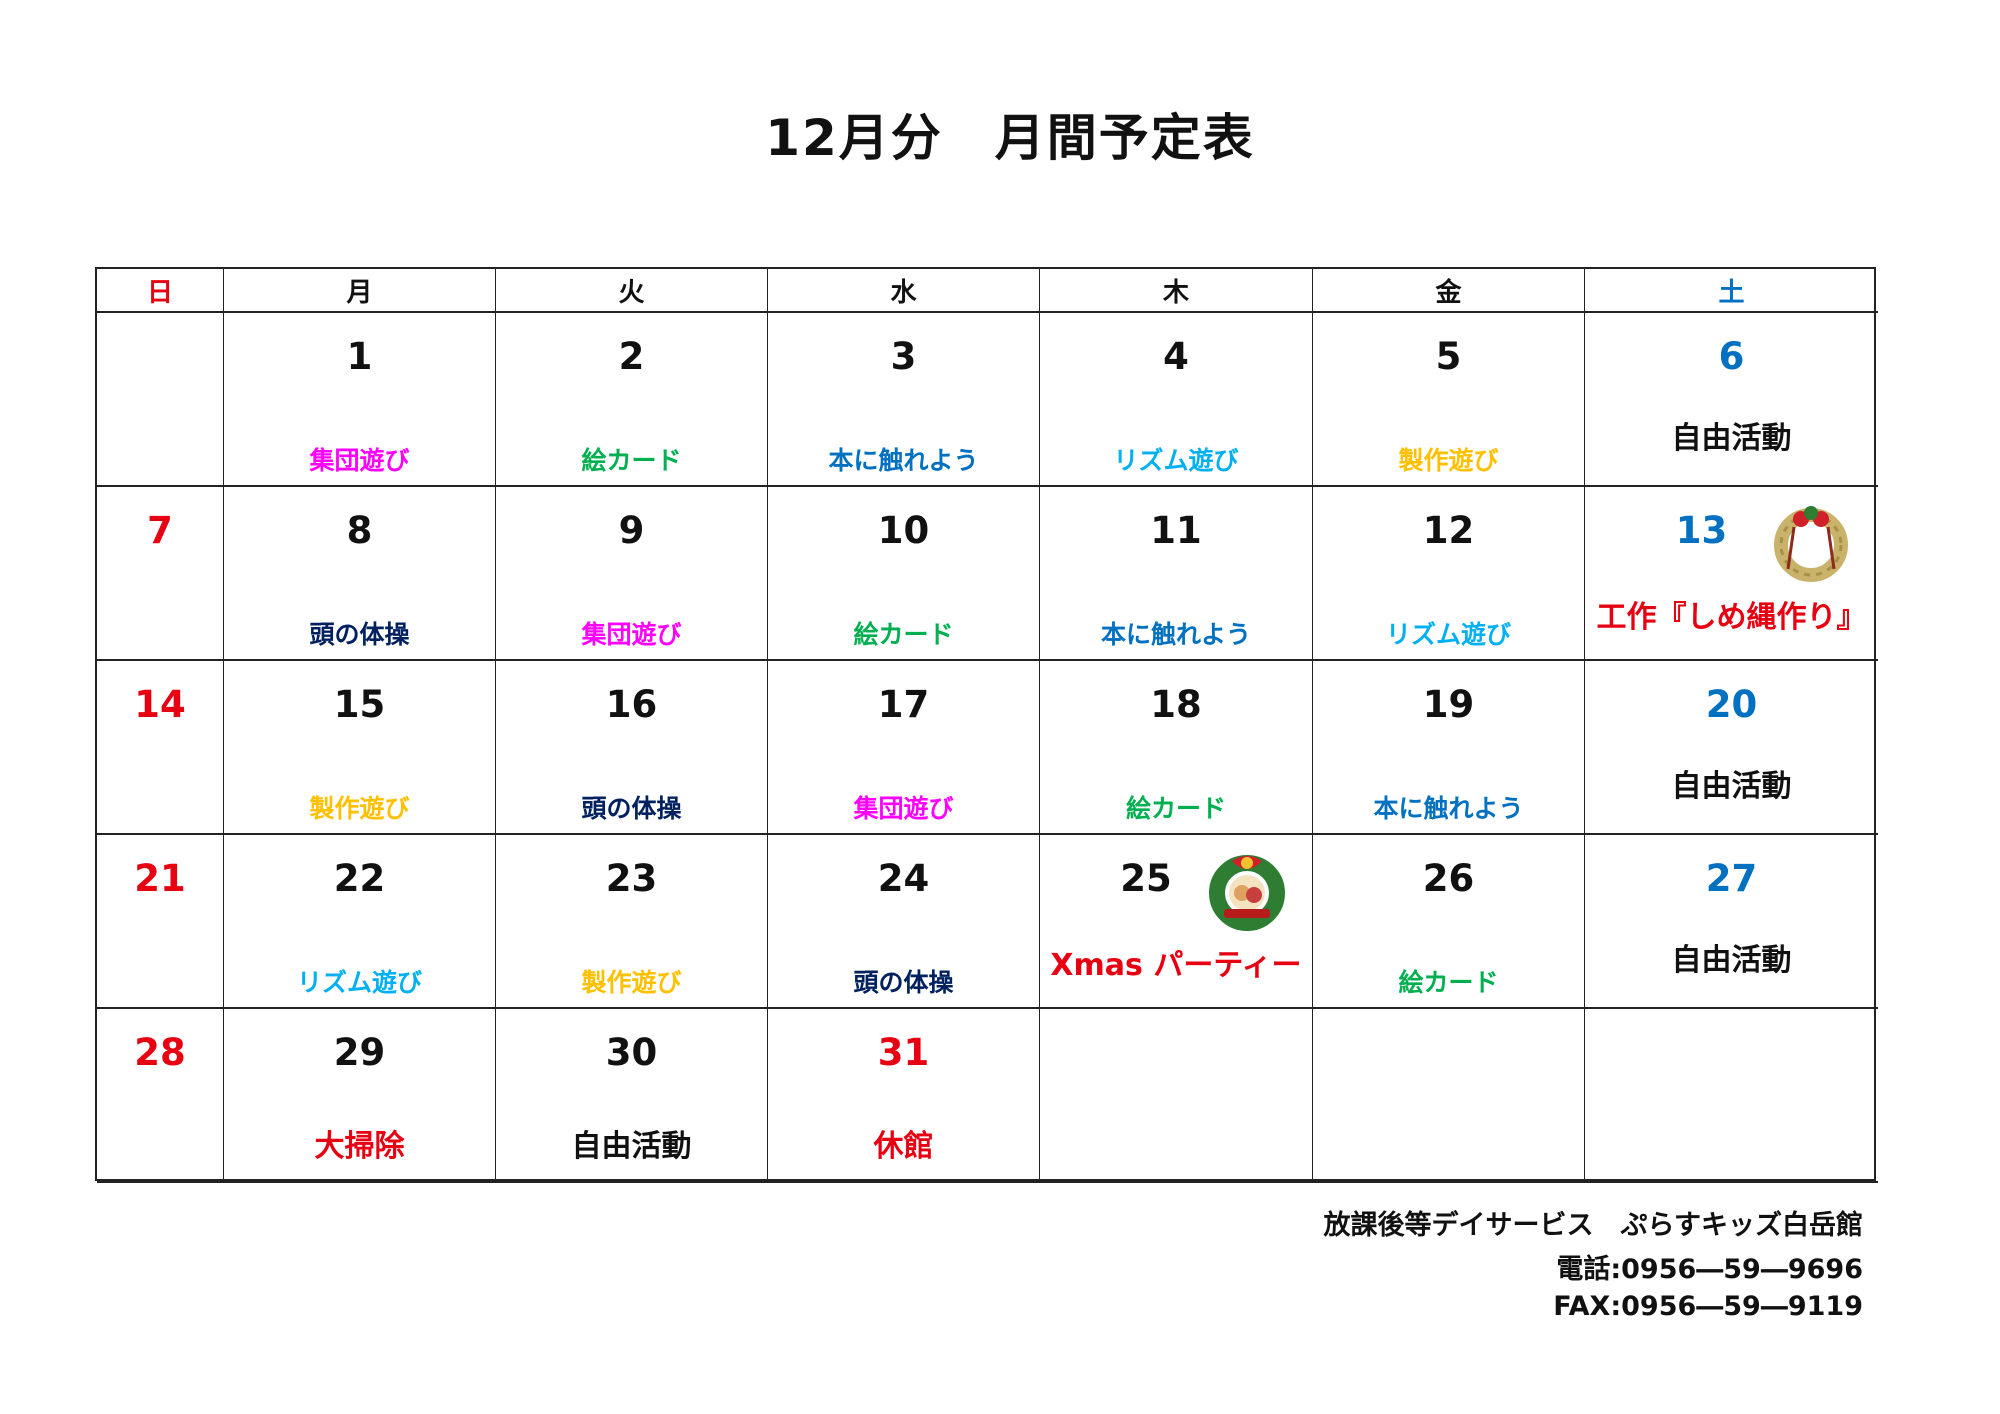  Describe the element at coordinates (1448, 878) in the screenshot. I see `day-number: 26` at that location.